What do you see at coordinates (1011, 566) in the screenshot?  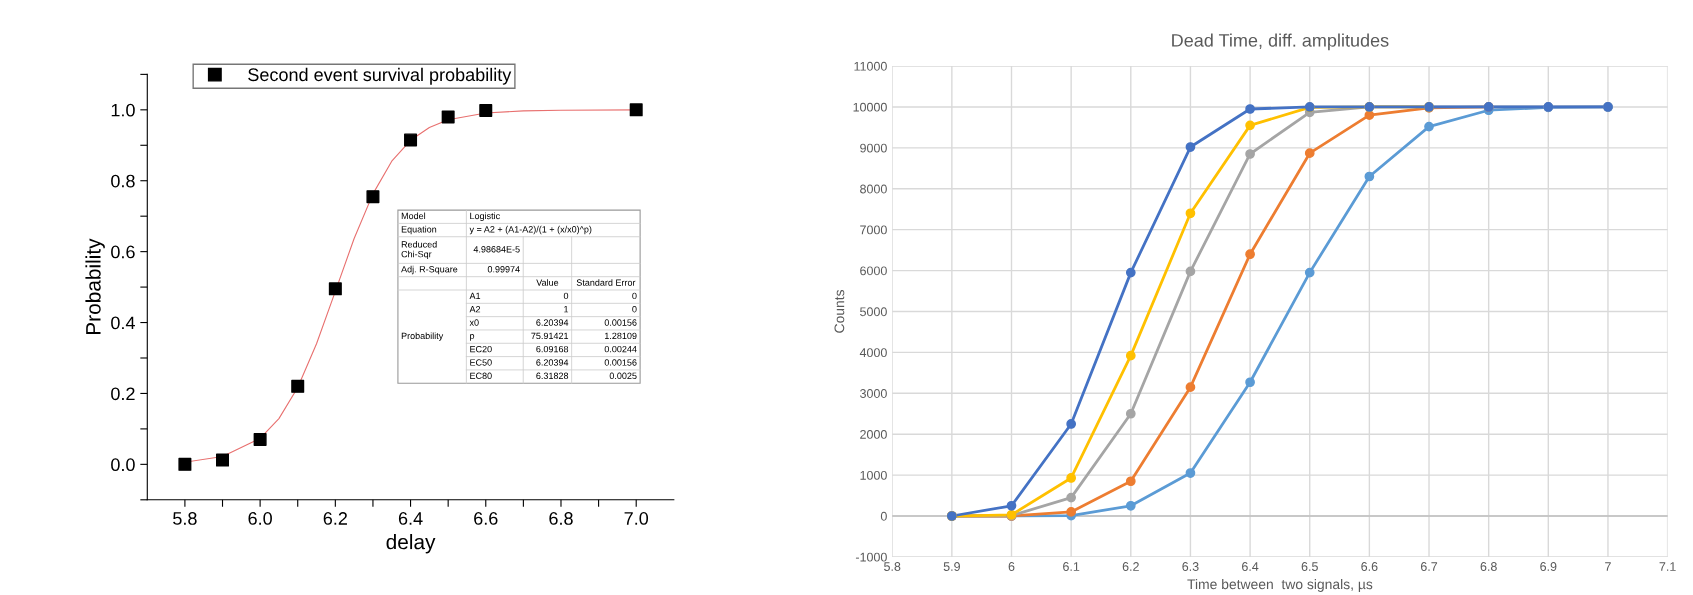 I see `x-tick-label: 6` at bounding box center [1011, 566].